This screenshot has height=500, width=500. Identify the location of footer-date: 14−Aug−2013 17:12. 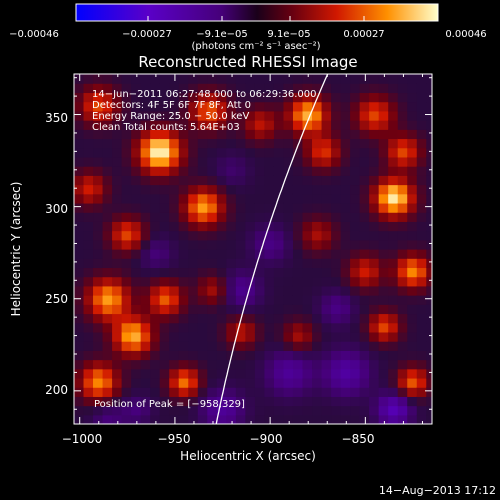
(437, 490).